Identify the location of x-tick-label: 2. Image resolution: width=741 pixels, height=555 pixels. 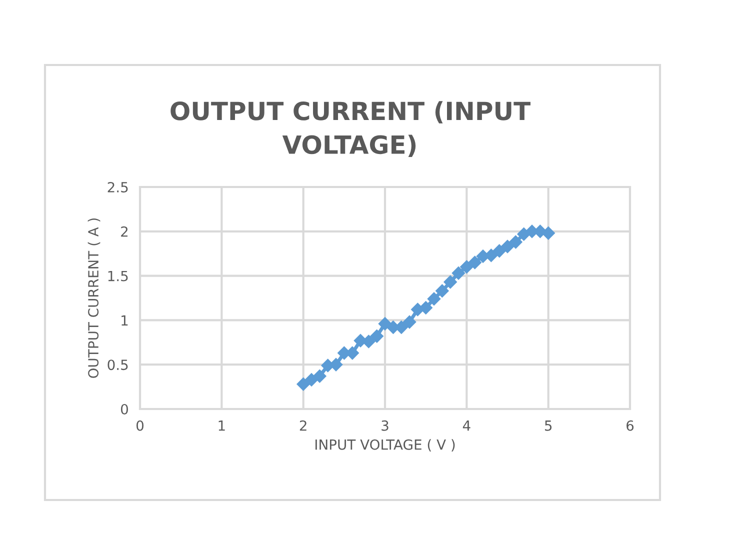
(303, 425).